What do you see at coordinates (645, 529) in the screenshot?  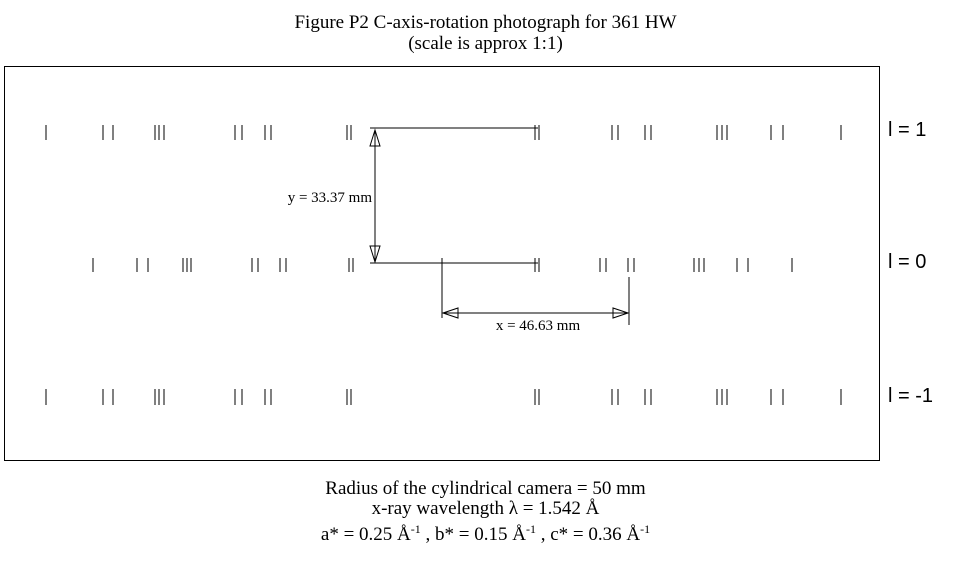 I see `c-star-exponent: -1` at bounding box center [645, 529].